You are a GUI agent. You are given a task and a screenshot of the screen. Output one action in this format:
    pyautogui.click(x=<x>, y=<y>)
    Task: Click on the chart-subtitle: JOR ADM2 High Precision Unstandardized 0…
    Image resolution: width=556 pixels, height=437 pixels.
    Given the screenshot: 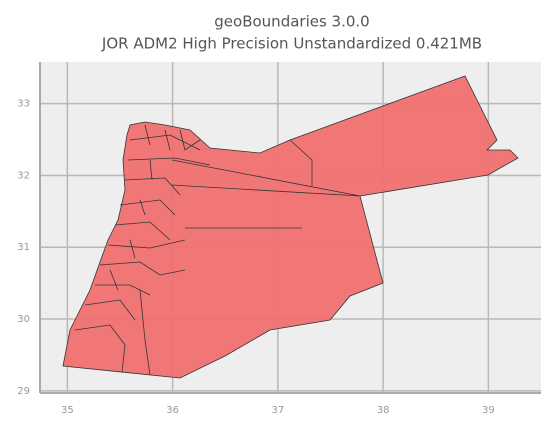 What is the action you would take?
    pyautogui.click(x=291, y=44)
    